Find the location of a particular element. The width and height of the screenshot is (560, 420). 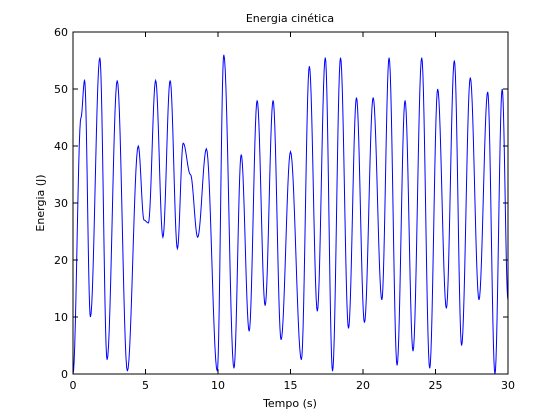

x-tick-label: 30 is located at coordinates (508, 385).